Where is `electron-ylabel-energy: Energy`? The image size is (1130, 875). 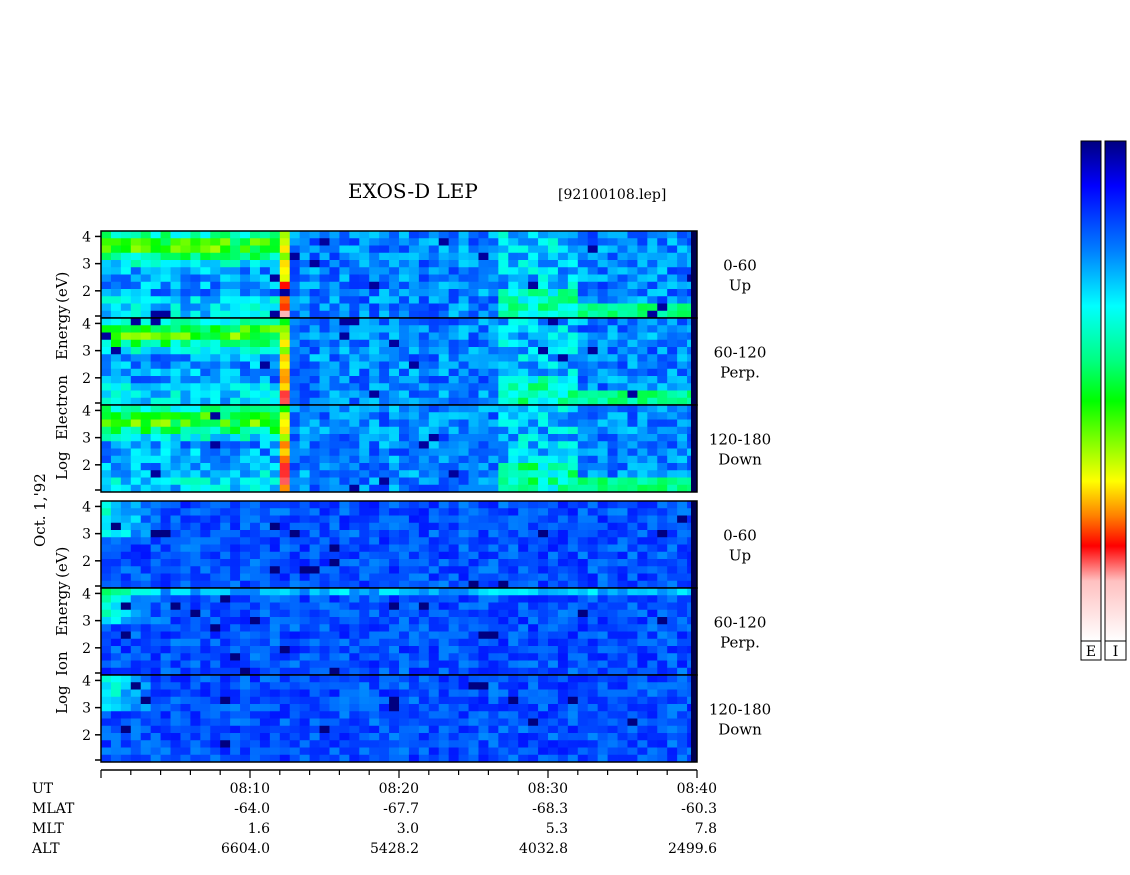
electron-ylabel-energy: Energy is located at coordinates (62, 332).